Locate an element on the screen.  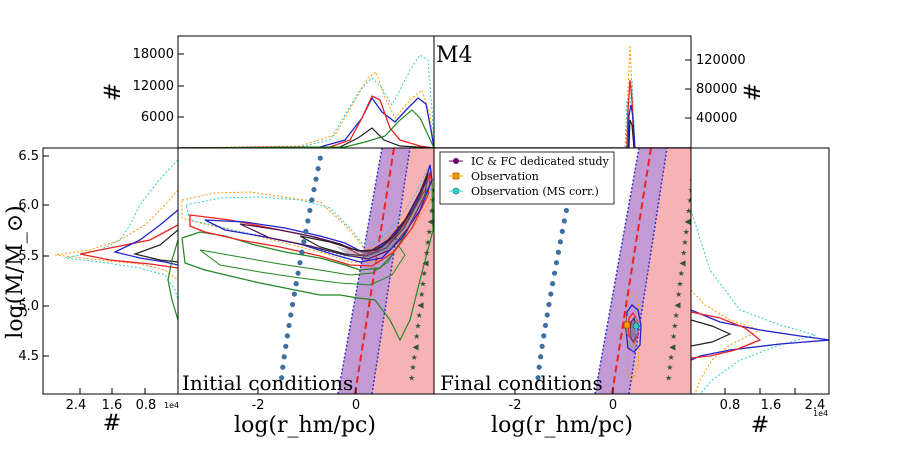
core-right is located at coordinates (633, 338).